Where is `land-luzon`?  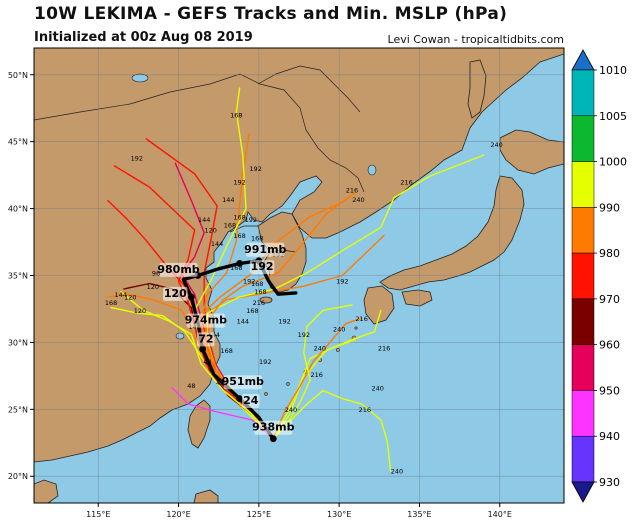
land-luzon is located at coordinates (206, 496).